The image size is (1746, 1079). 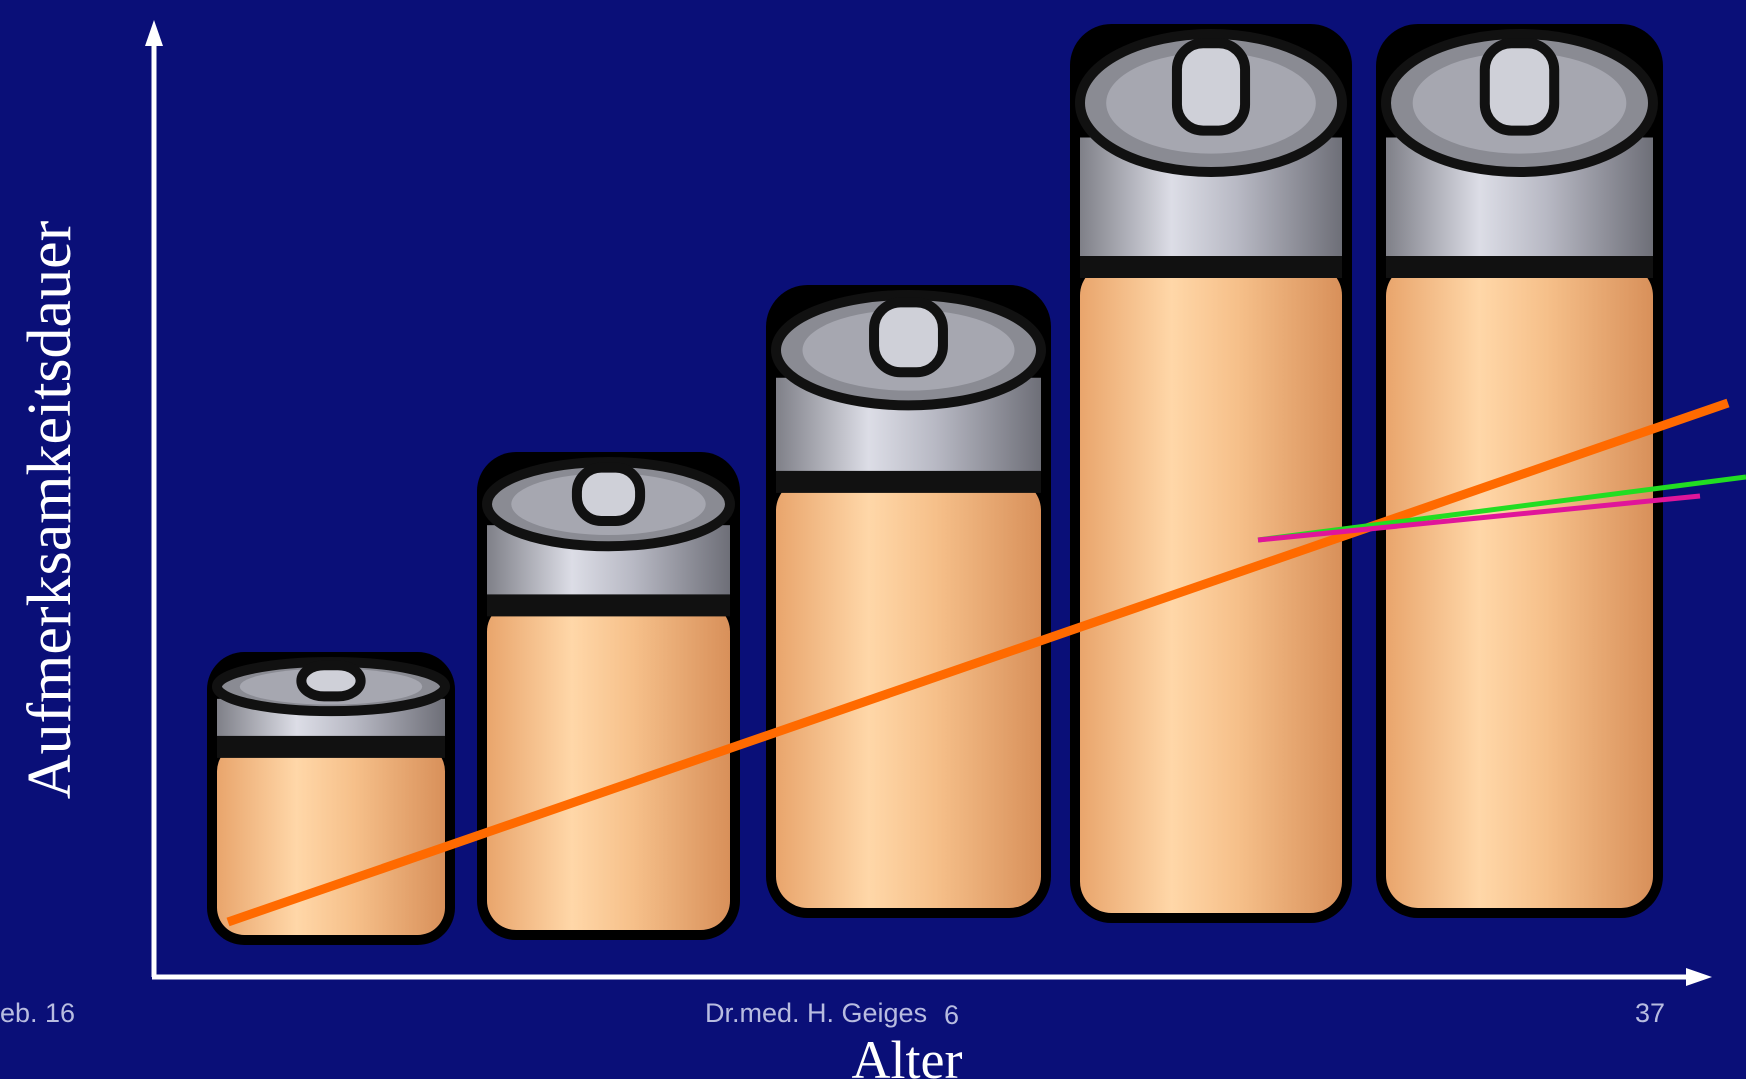 I want to click on footer-mark: 6, so click(x=951, y=1015).